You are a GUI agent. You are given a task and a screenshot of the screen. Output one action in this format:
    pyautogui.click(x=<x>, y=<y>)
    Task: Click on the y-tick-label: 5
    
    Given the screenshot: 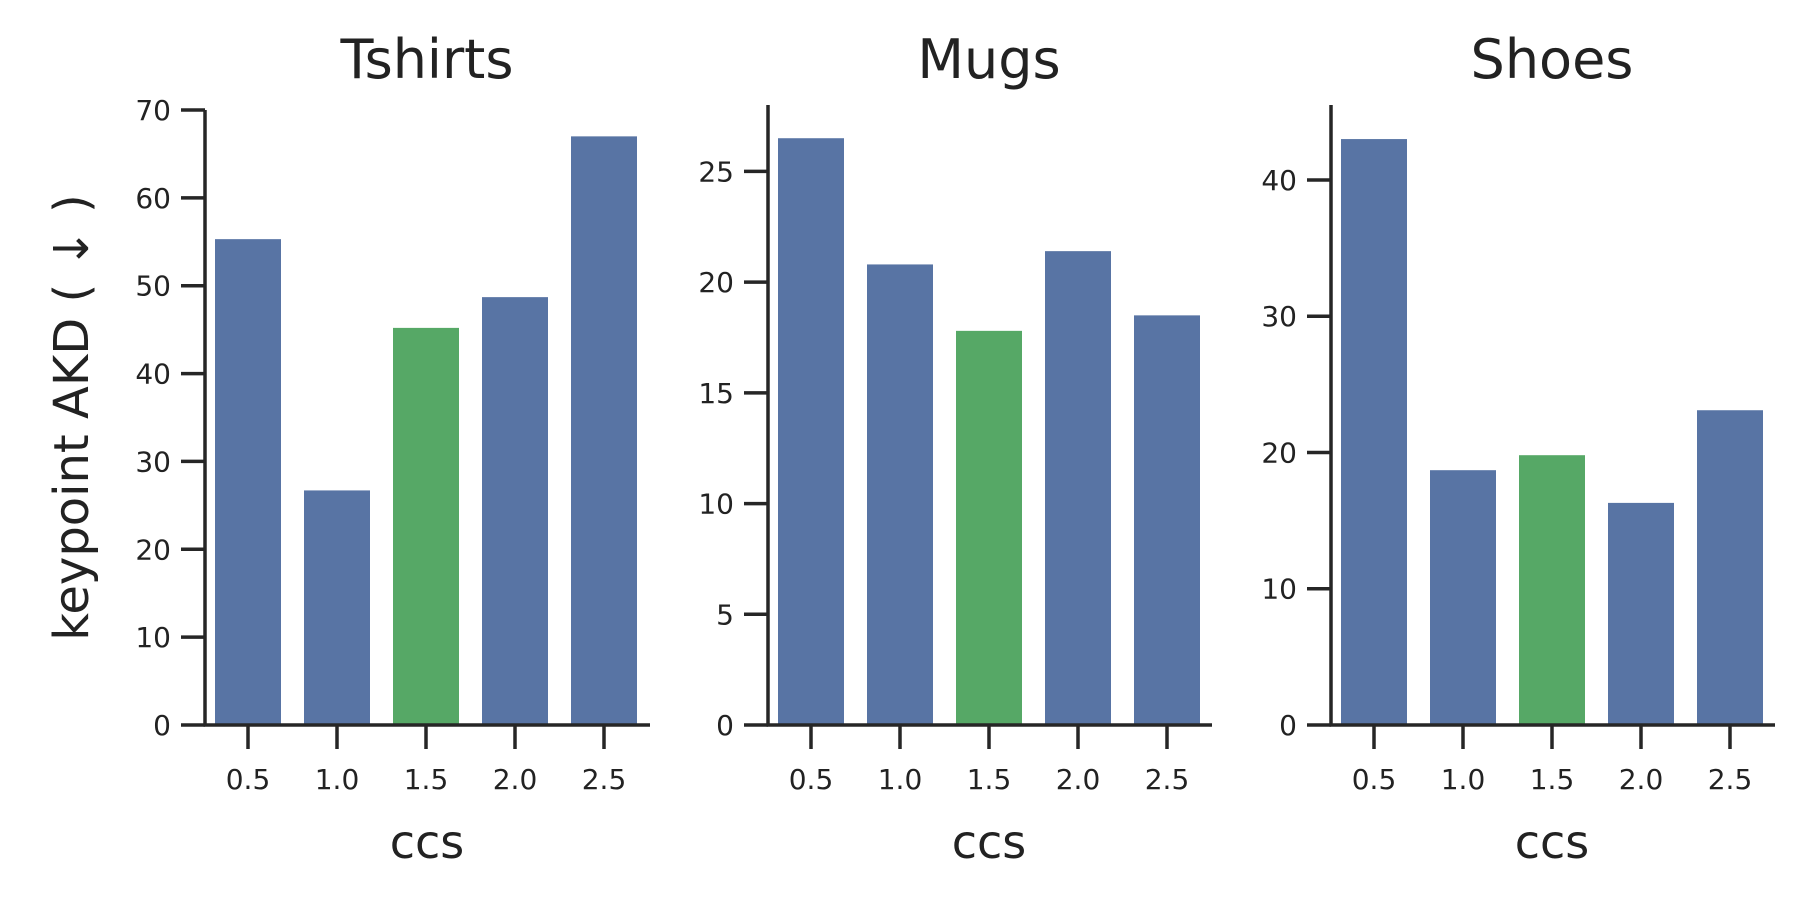 What is the action you would take?
    pyautogui.click(x=725, y=614)
    